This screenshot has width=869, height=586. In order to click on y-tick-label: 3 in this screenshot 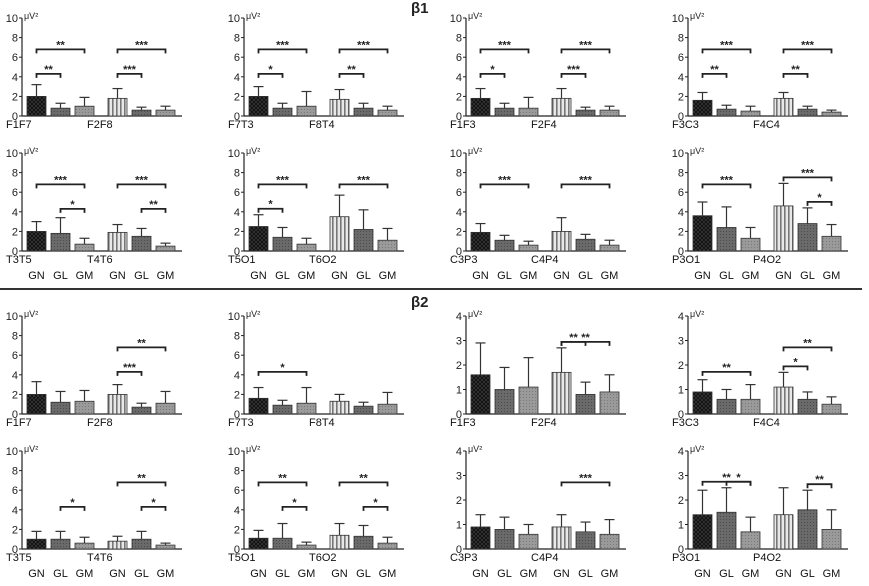, I will do `click(681, 342)`.